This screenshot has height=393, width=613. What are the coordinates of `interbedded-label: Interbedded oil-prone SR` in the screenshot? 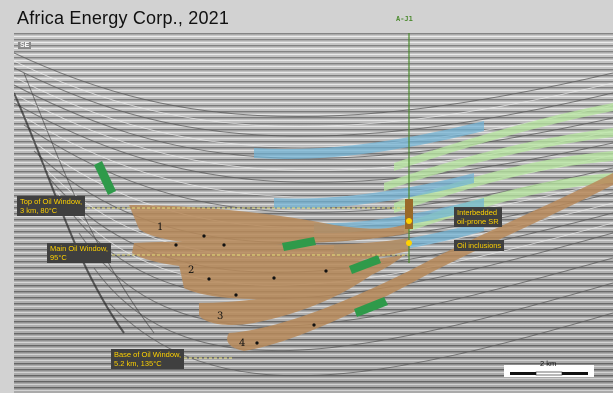 It's located at (478, 217).